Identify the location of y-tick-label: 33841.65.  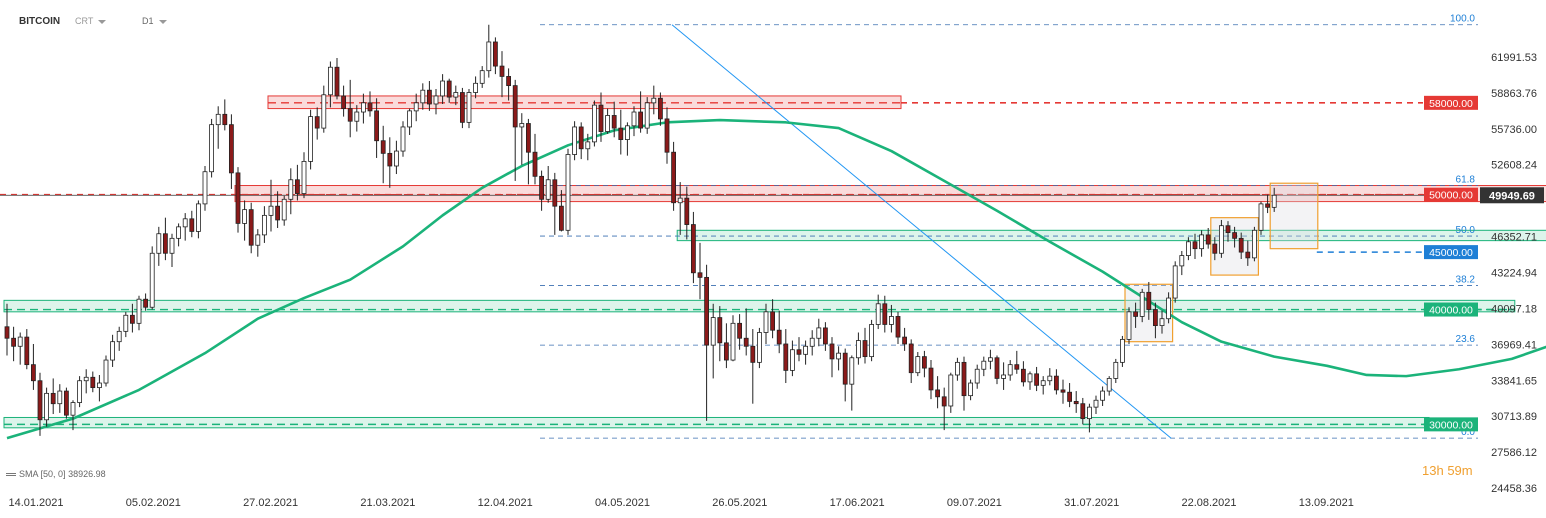
(1514, 381).